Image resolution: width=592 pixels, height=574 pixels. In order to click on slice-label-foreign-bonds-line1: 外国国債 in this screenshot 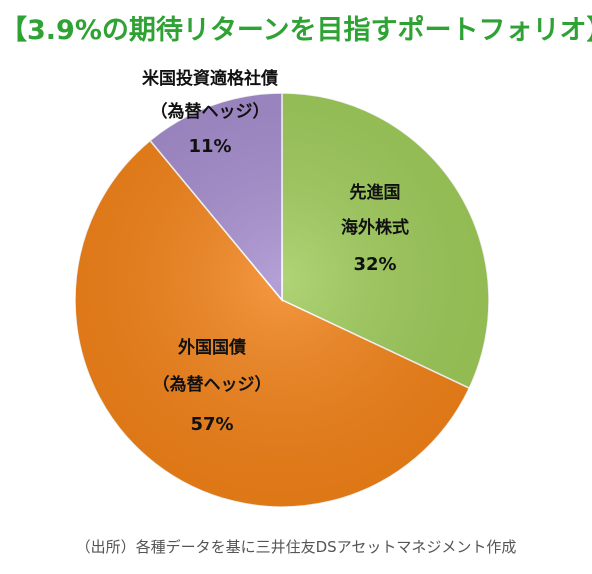, I will do `click(212, 347)`.